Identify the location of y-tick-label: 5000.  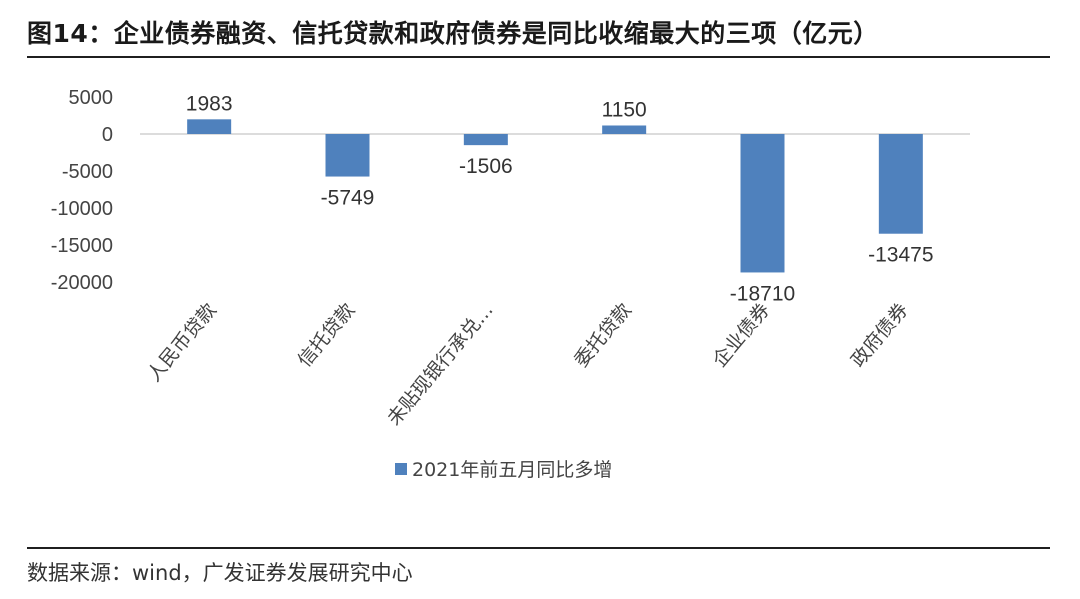
(91, 98).